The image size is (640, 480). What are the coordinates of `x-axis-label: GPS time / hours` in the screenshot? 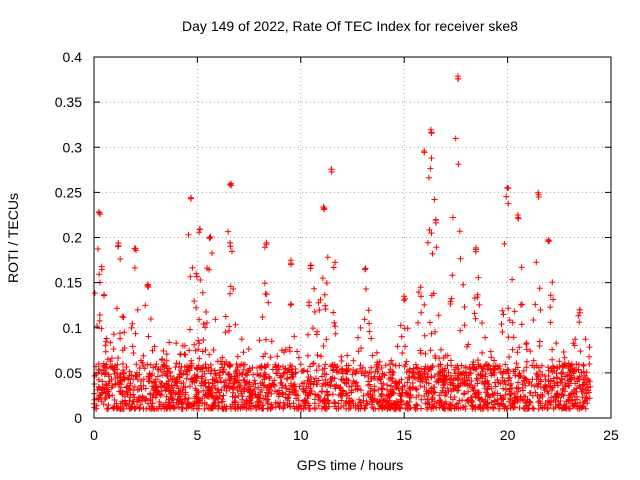 It's located at (350, 465).